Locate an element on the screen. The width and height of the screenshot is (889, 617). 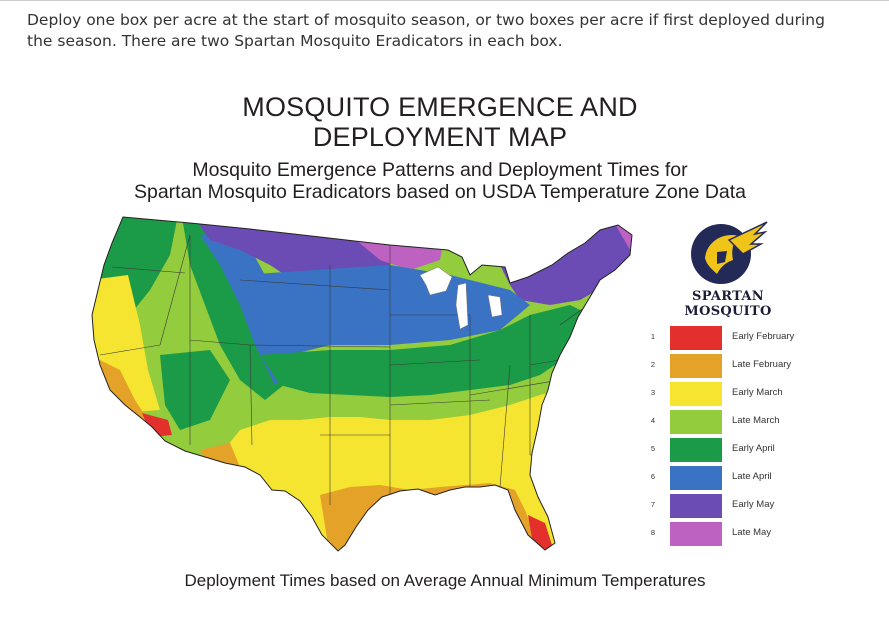
legend-zone-number: 1 is located at coordinates (653, 336).